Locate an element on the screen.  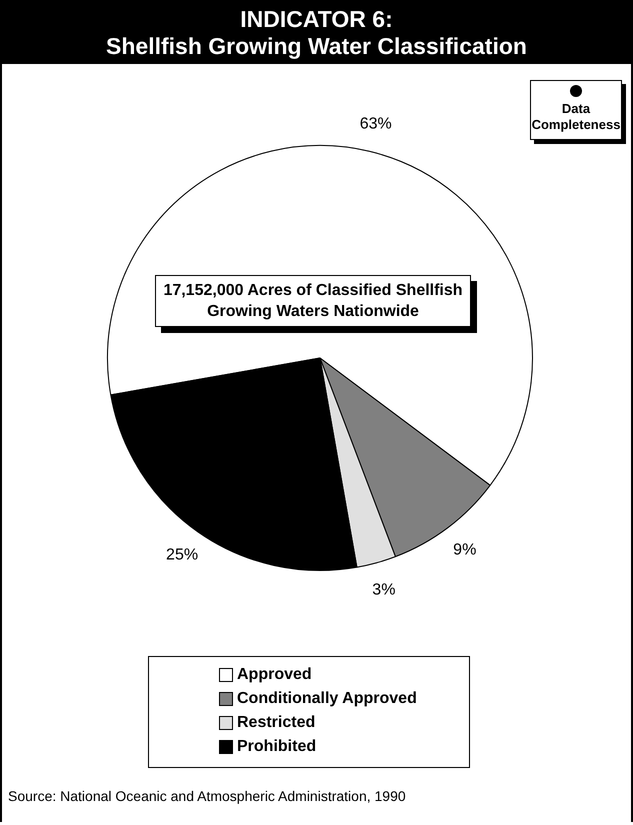
legend-label: Approved is located at coordinates (274, 675).